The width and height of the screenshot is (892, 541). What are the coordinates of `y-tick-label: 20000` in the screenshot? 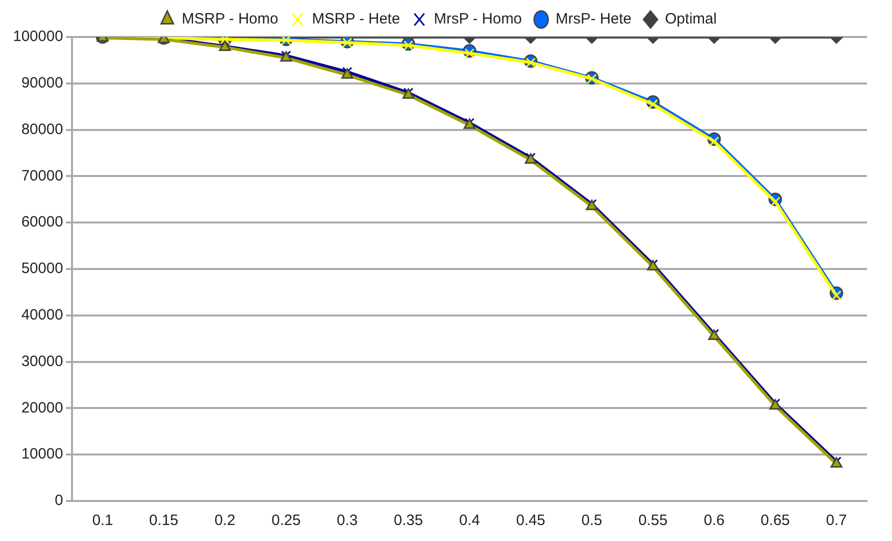 It's located at (42, 407).